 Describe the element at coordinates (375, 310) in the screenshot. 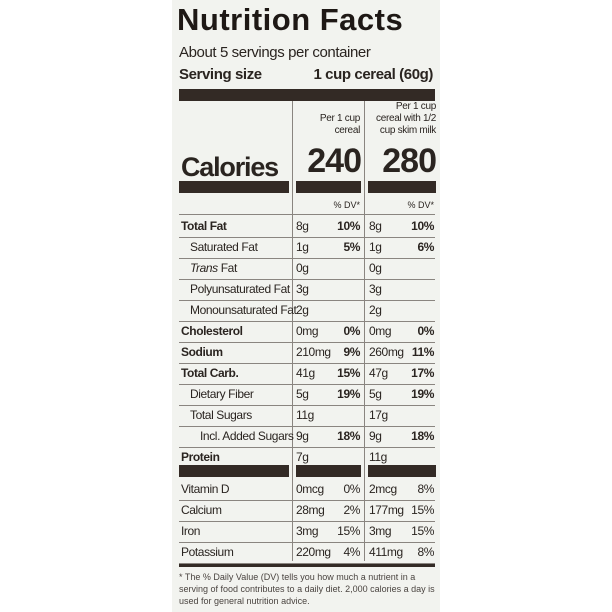

I see `amount: 2g` at that location.